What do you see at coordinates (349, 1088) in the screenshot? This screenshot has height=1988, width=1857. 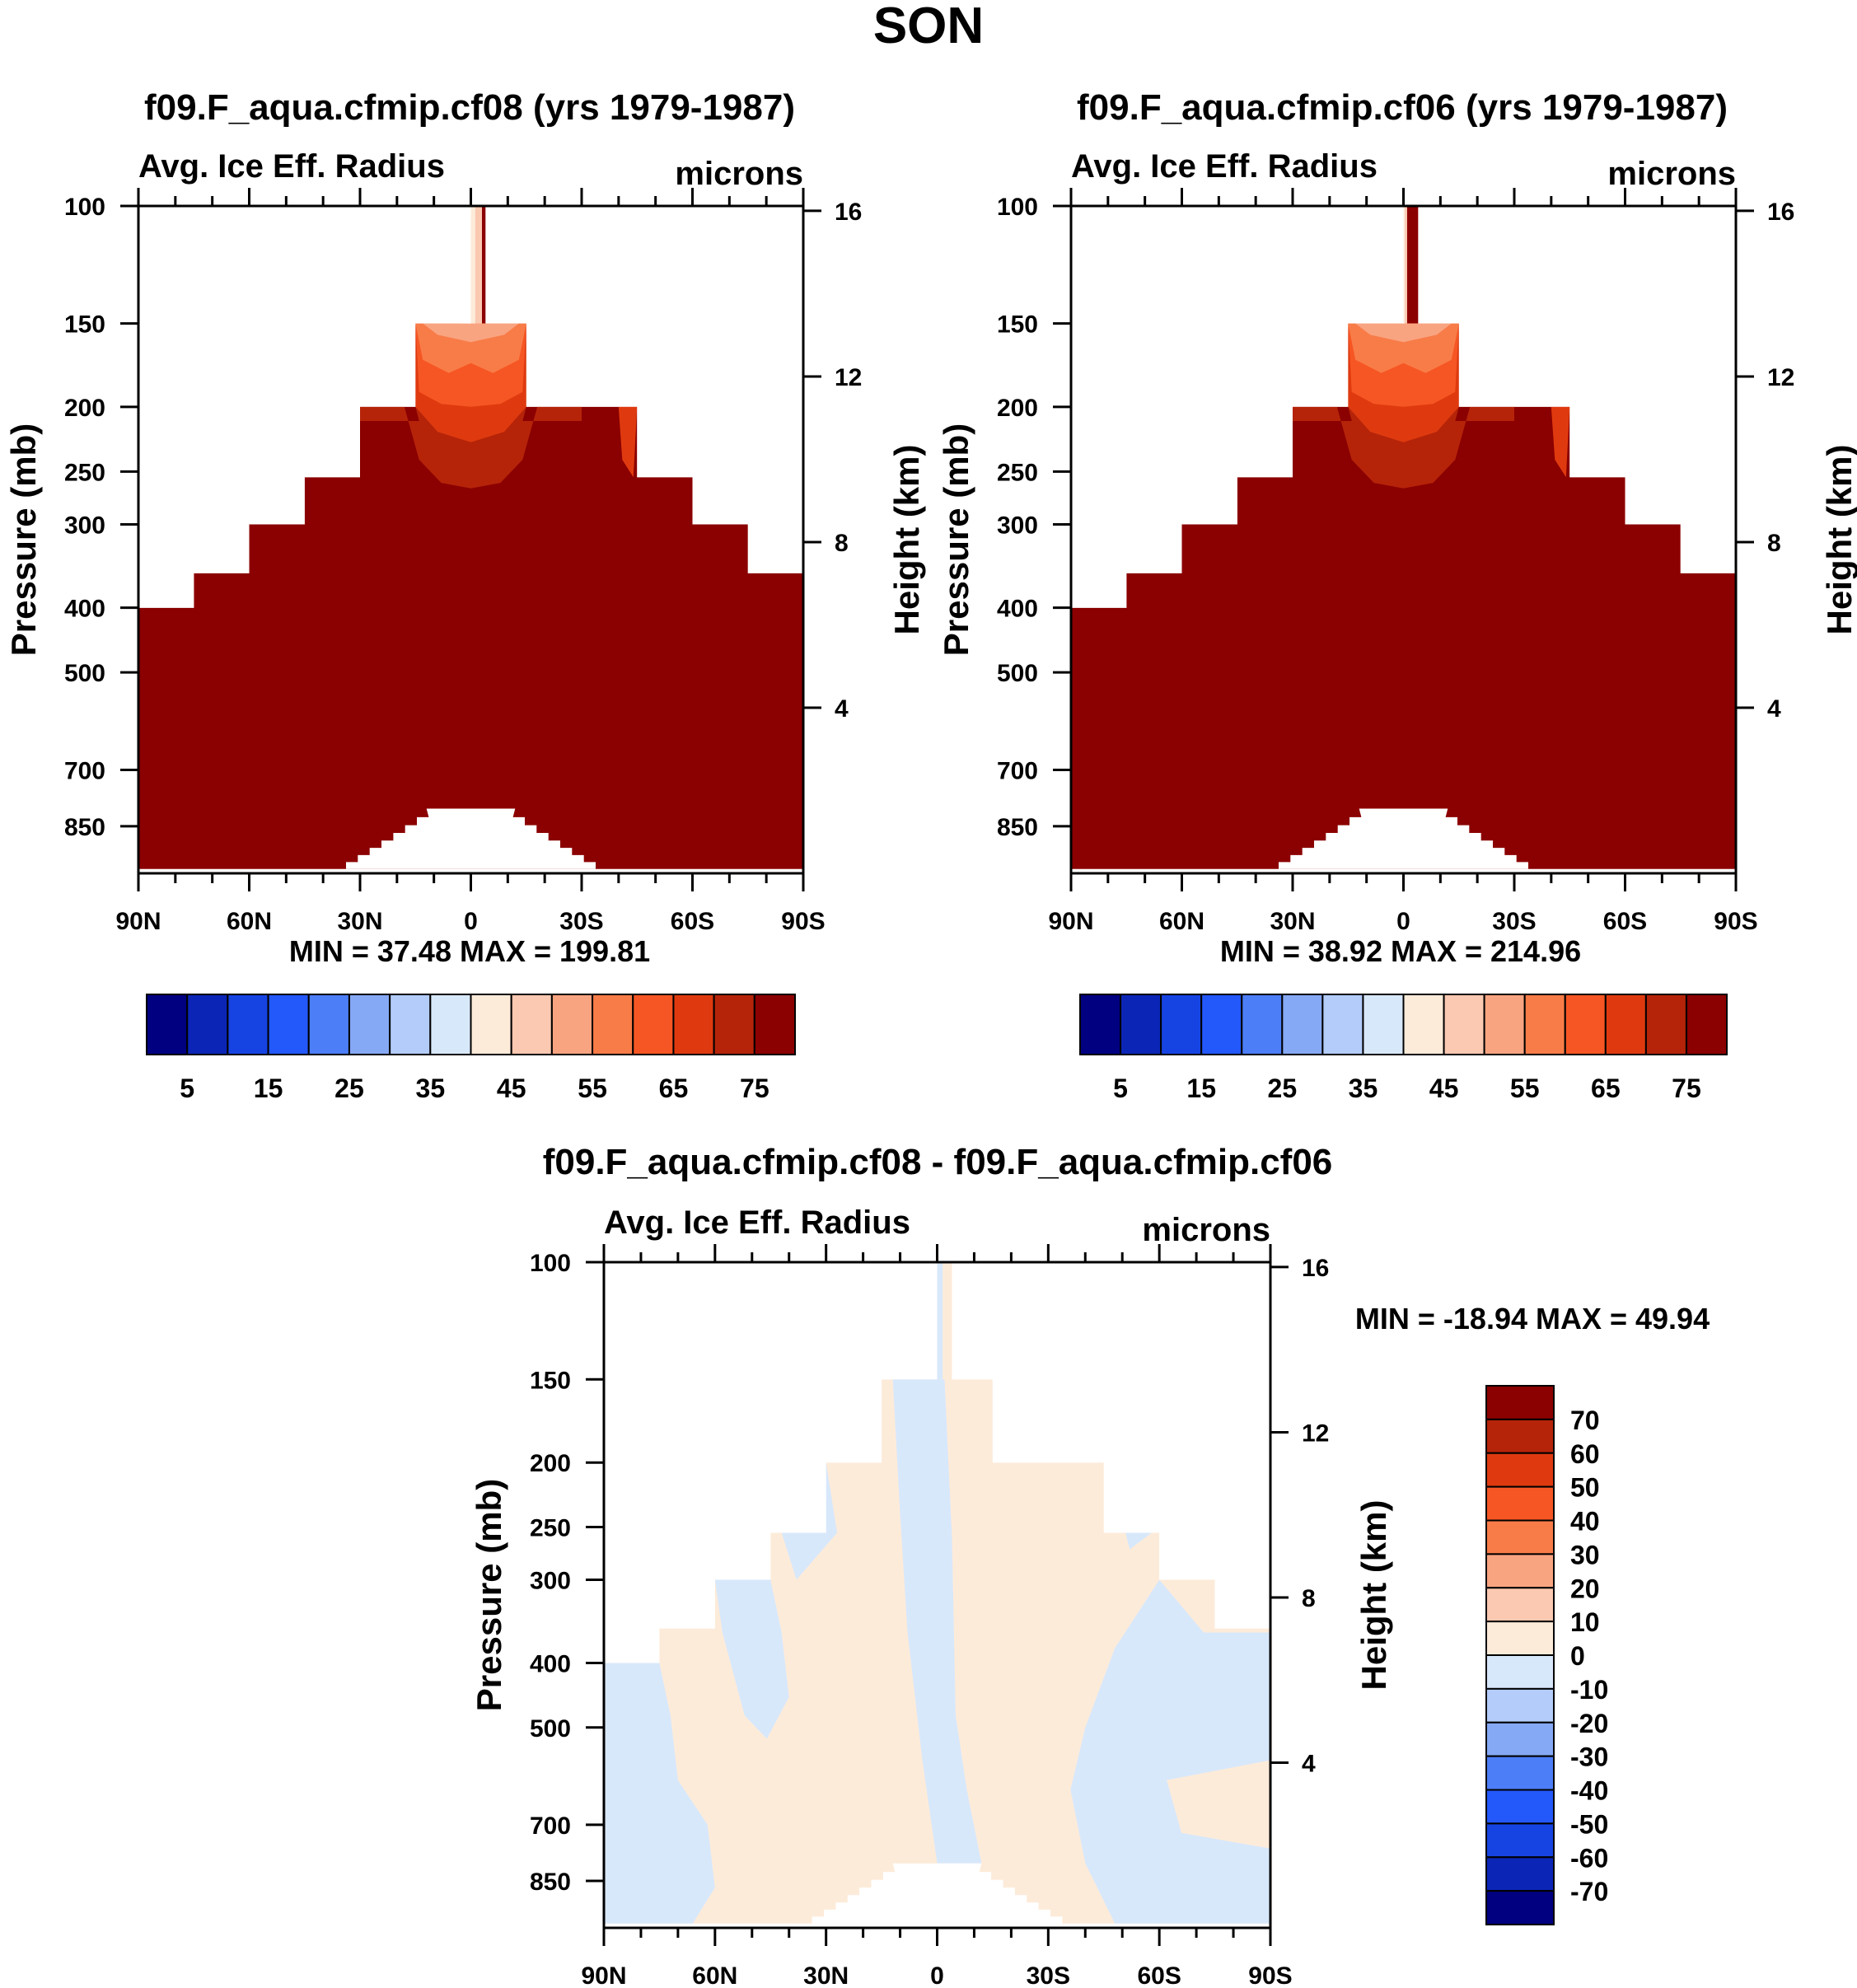 I see `colorbar-label: 25` at bounding box center [349, 1088].